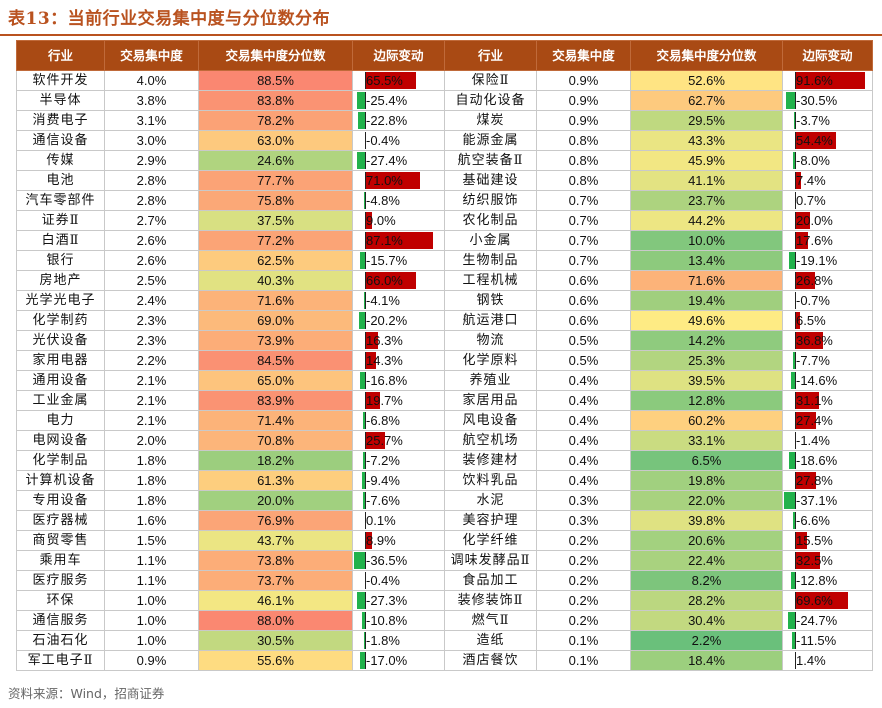  I want to click on concentration-value: 0.4%, so click(583, 440).